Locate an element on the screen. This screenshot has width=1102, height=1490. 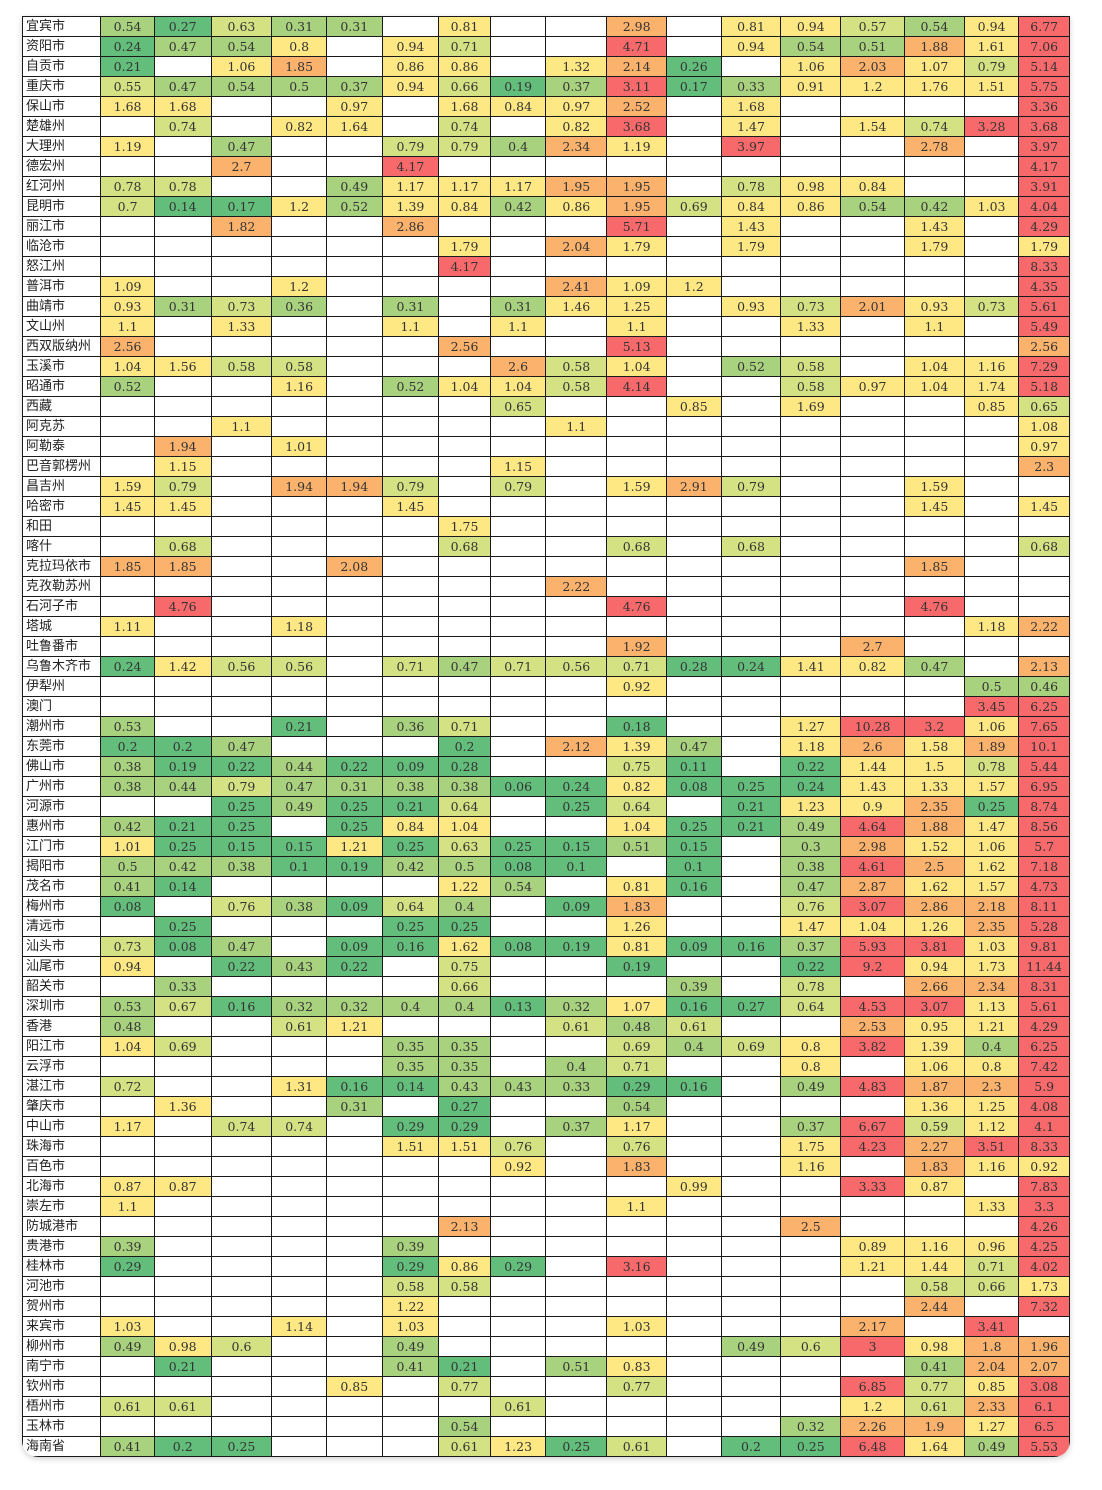
value-cell: 0.74 is located at coordinates (934, 126).